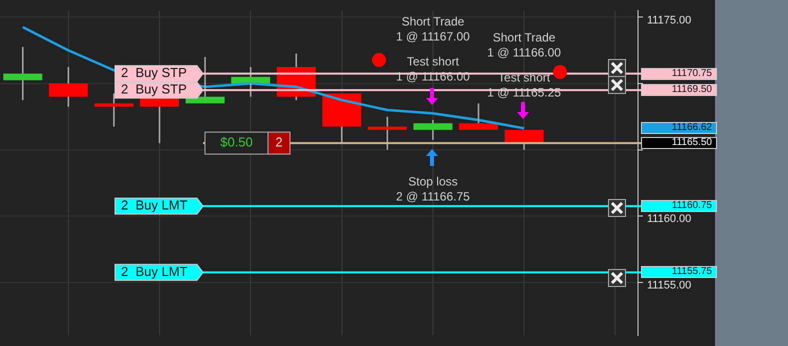 The width and height of the screenshot is (788, 346). Describe the element at coordinates (679, 143) in the screenshot. I see `price-tag: 11165.50` at that location.